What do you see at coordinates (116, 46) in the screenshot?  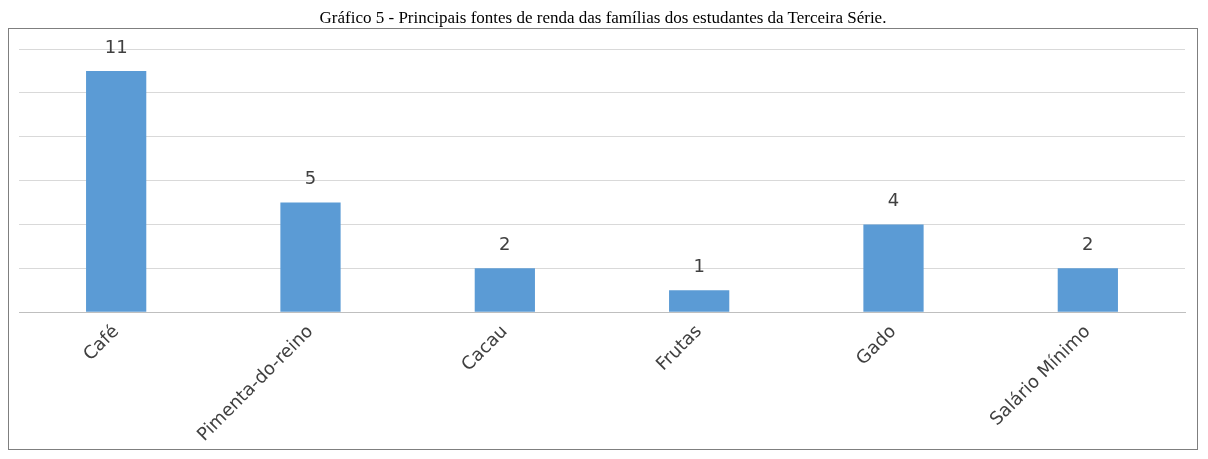 I see `data-label: 11` at bounding box center [116, 46].